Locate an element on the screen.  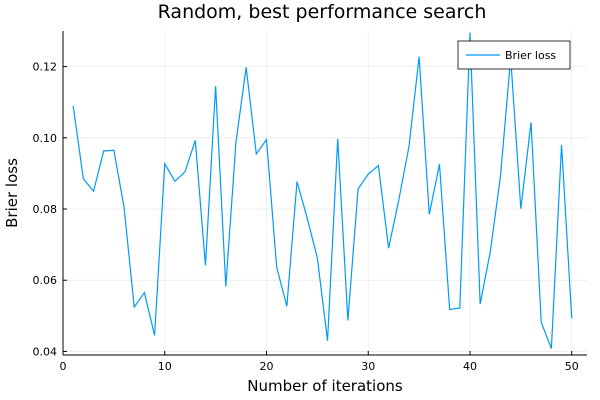
y-tick-label: 0.06 is located at coordinates (45, 280).